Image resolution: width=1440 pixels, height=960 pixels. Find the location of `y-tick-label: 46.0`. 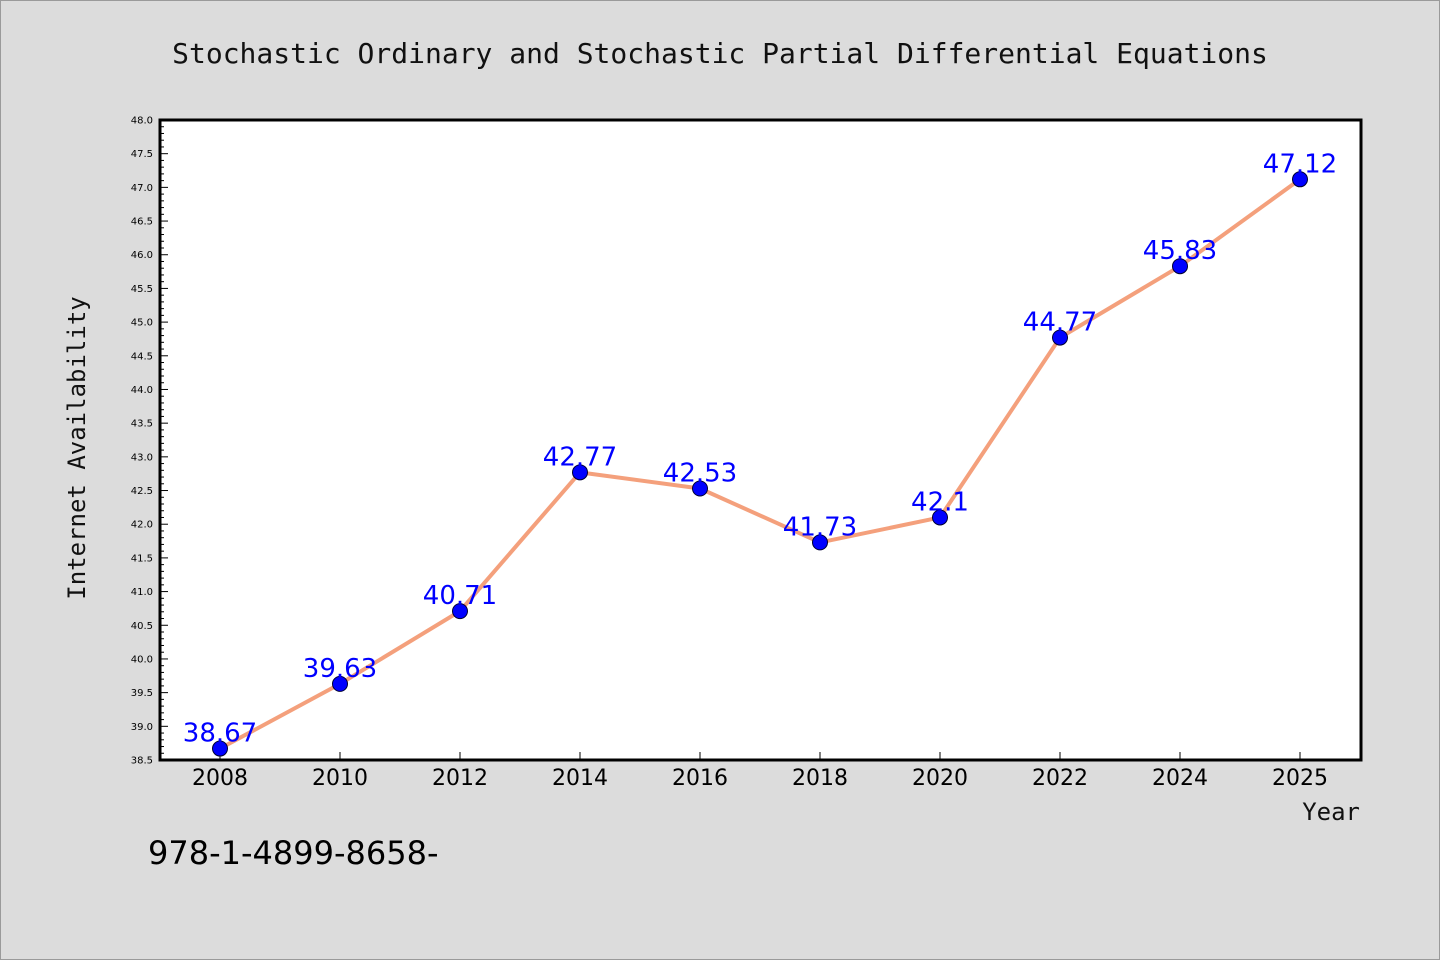

y-tick-label: 46.0 is located at coordinates (142, 255).